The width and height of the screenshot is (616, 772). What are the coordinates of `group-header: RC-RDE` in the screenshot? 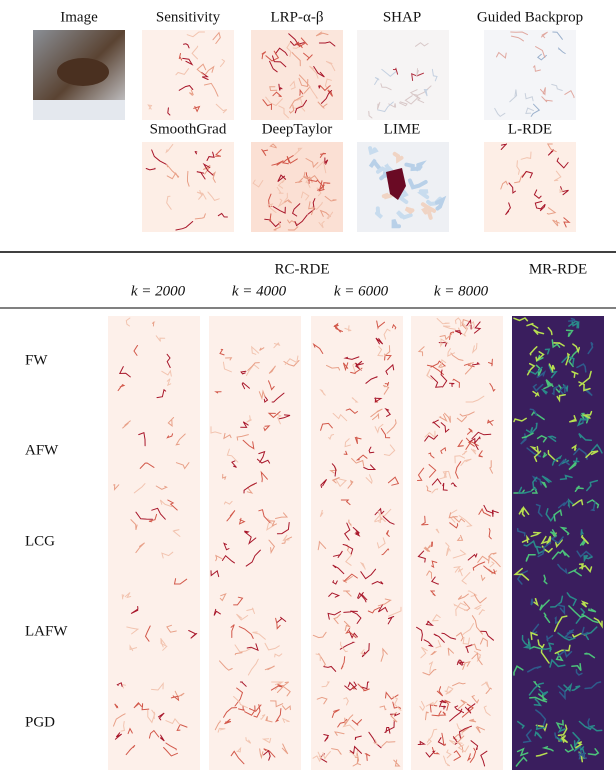 It's located at (301, 269).